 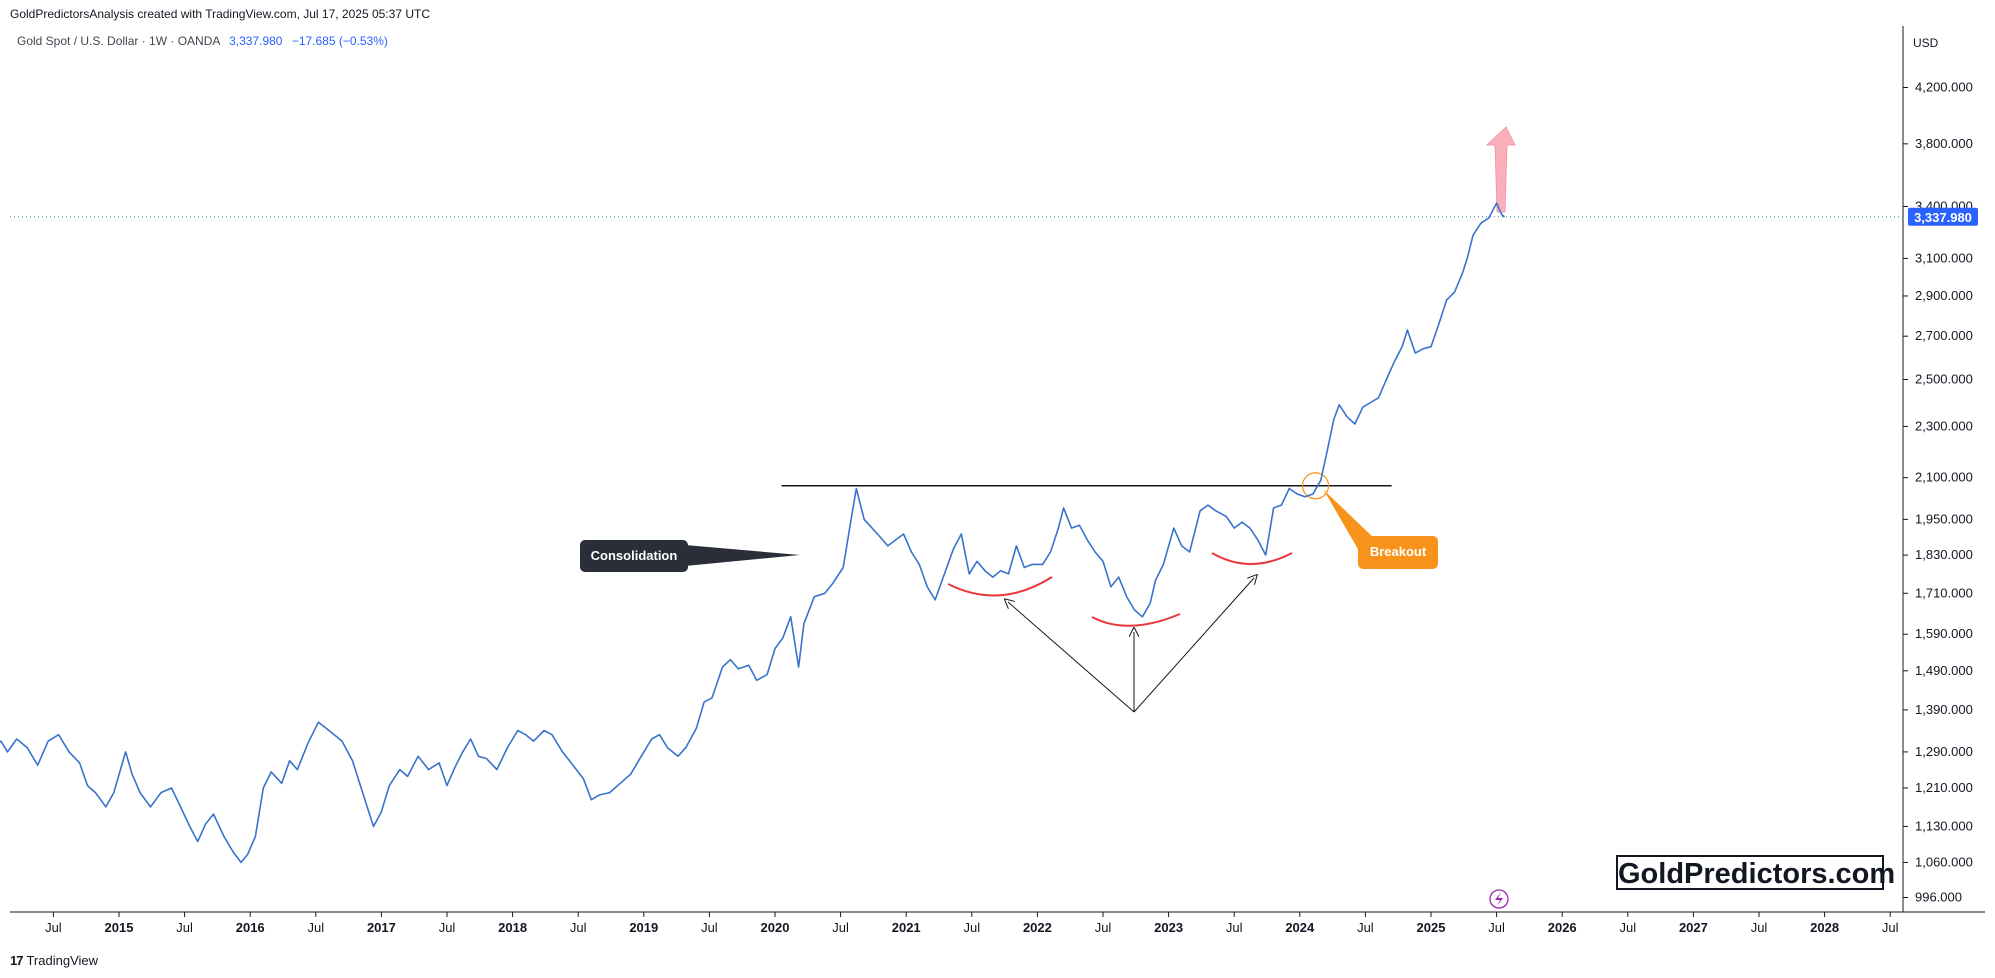 What do you see at coordinates (1380, 529) in the screenshot?
I see `breakout-callout: Breakout` at bounding box center [1380, 529].